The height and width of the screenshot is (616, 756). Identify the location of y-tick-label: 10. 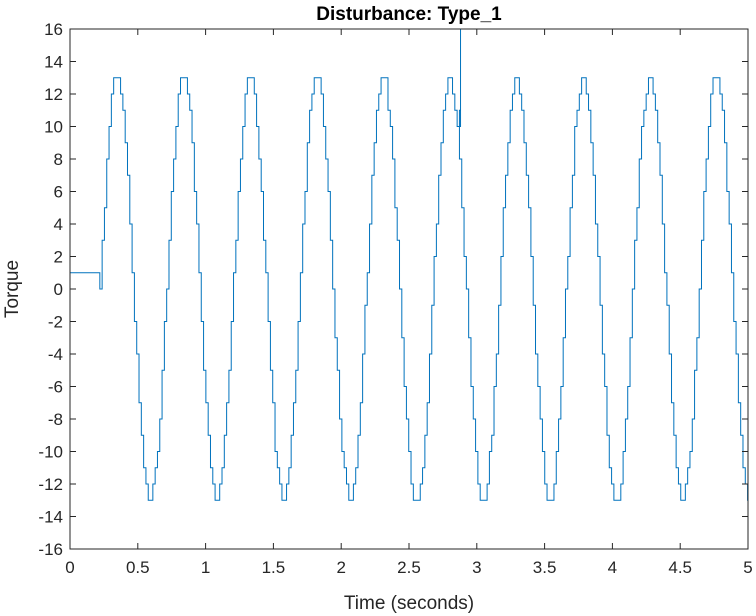
(53, 127).